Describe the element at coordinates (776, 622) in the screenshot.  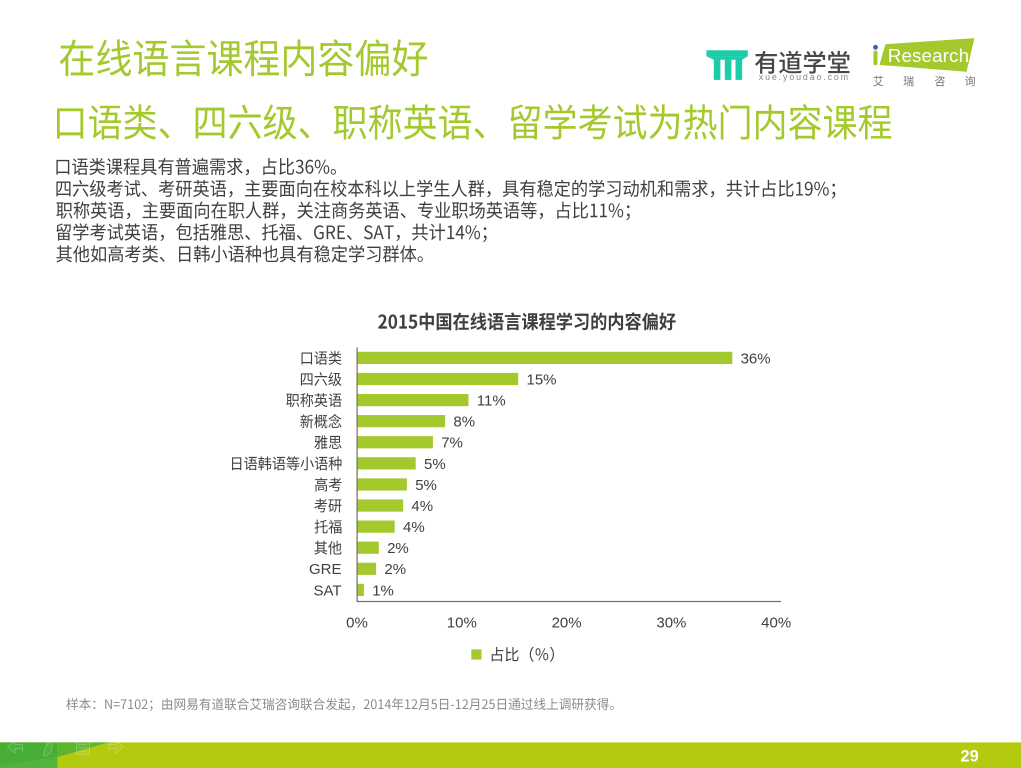
I see `svg-text: 40%` at that location.